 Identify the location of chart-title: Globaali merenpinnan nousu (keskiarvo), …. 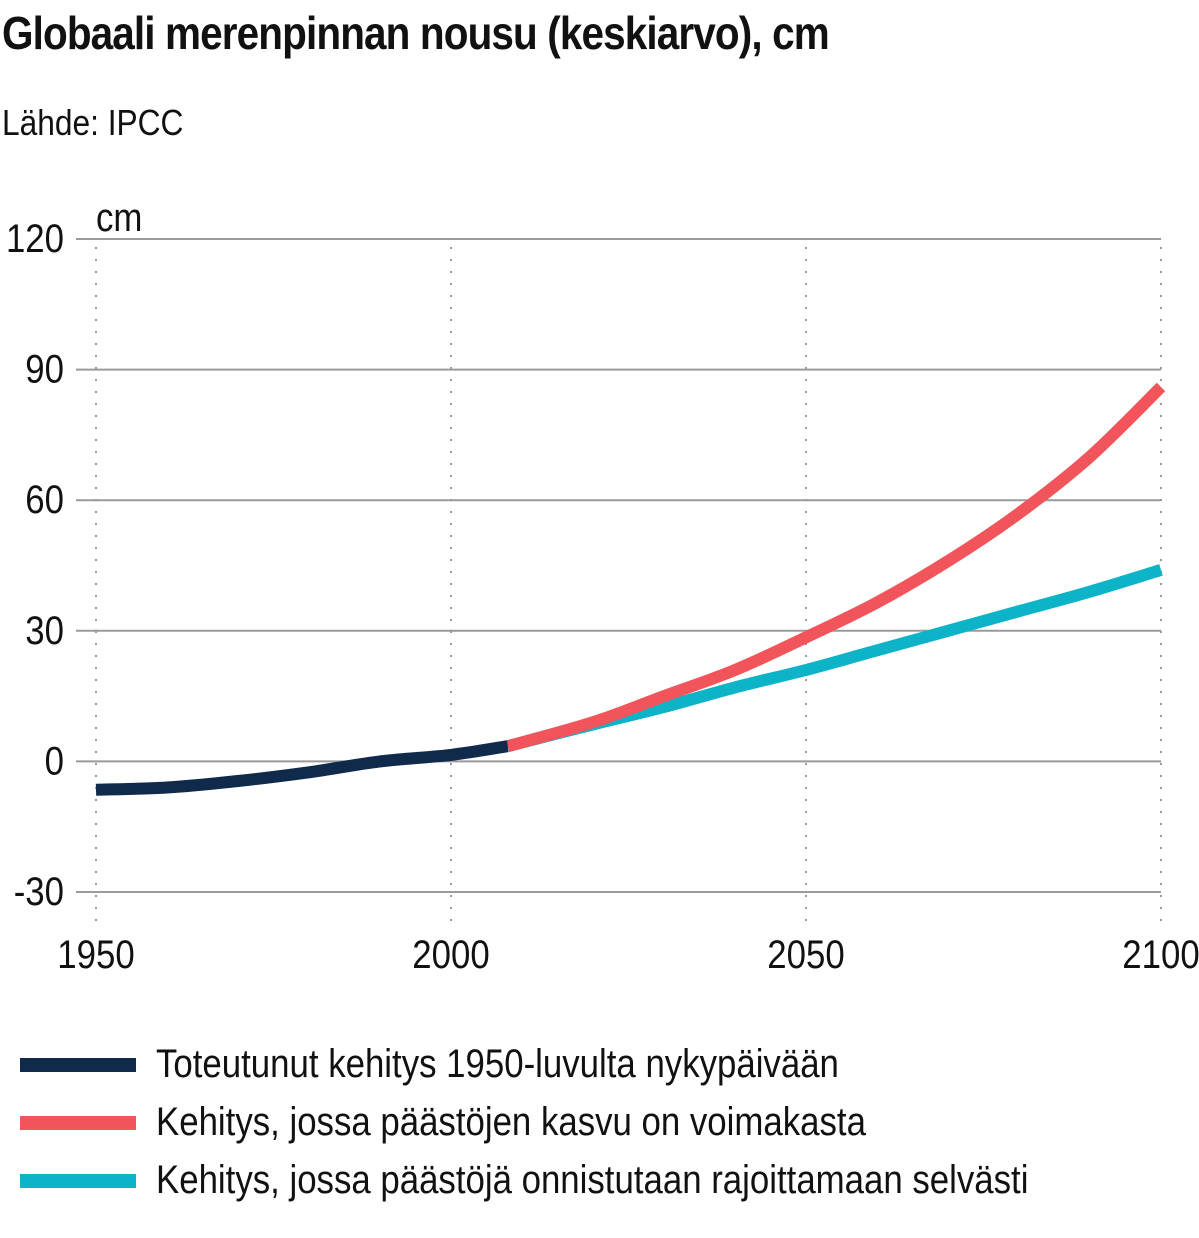
(416, 33).